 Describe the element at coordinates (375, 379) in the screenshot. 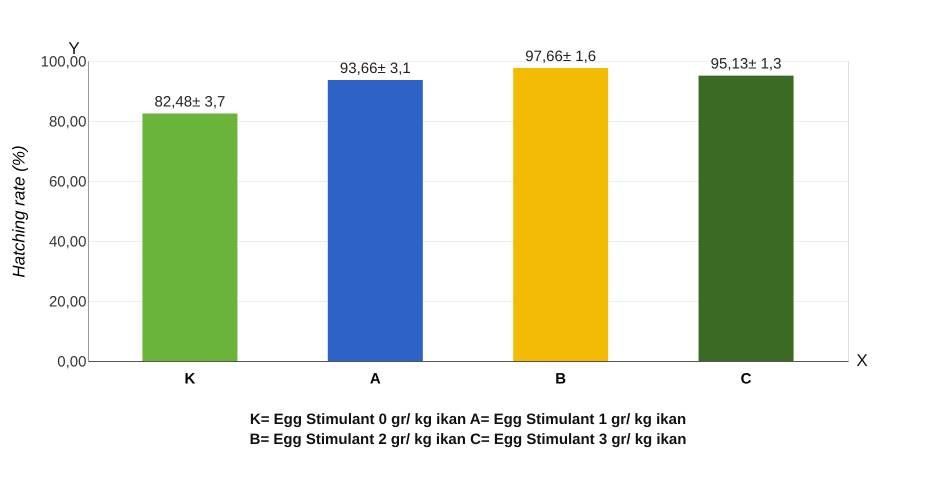

I see `x-tick-label: A` at that location.